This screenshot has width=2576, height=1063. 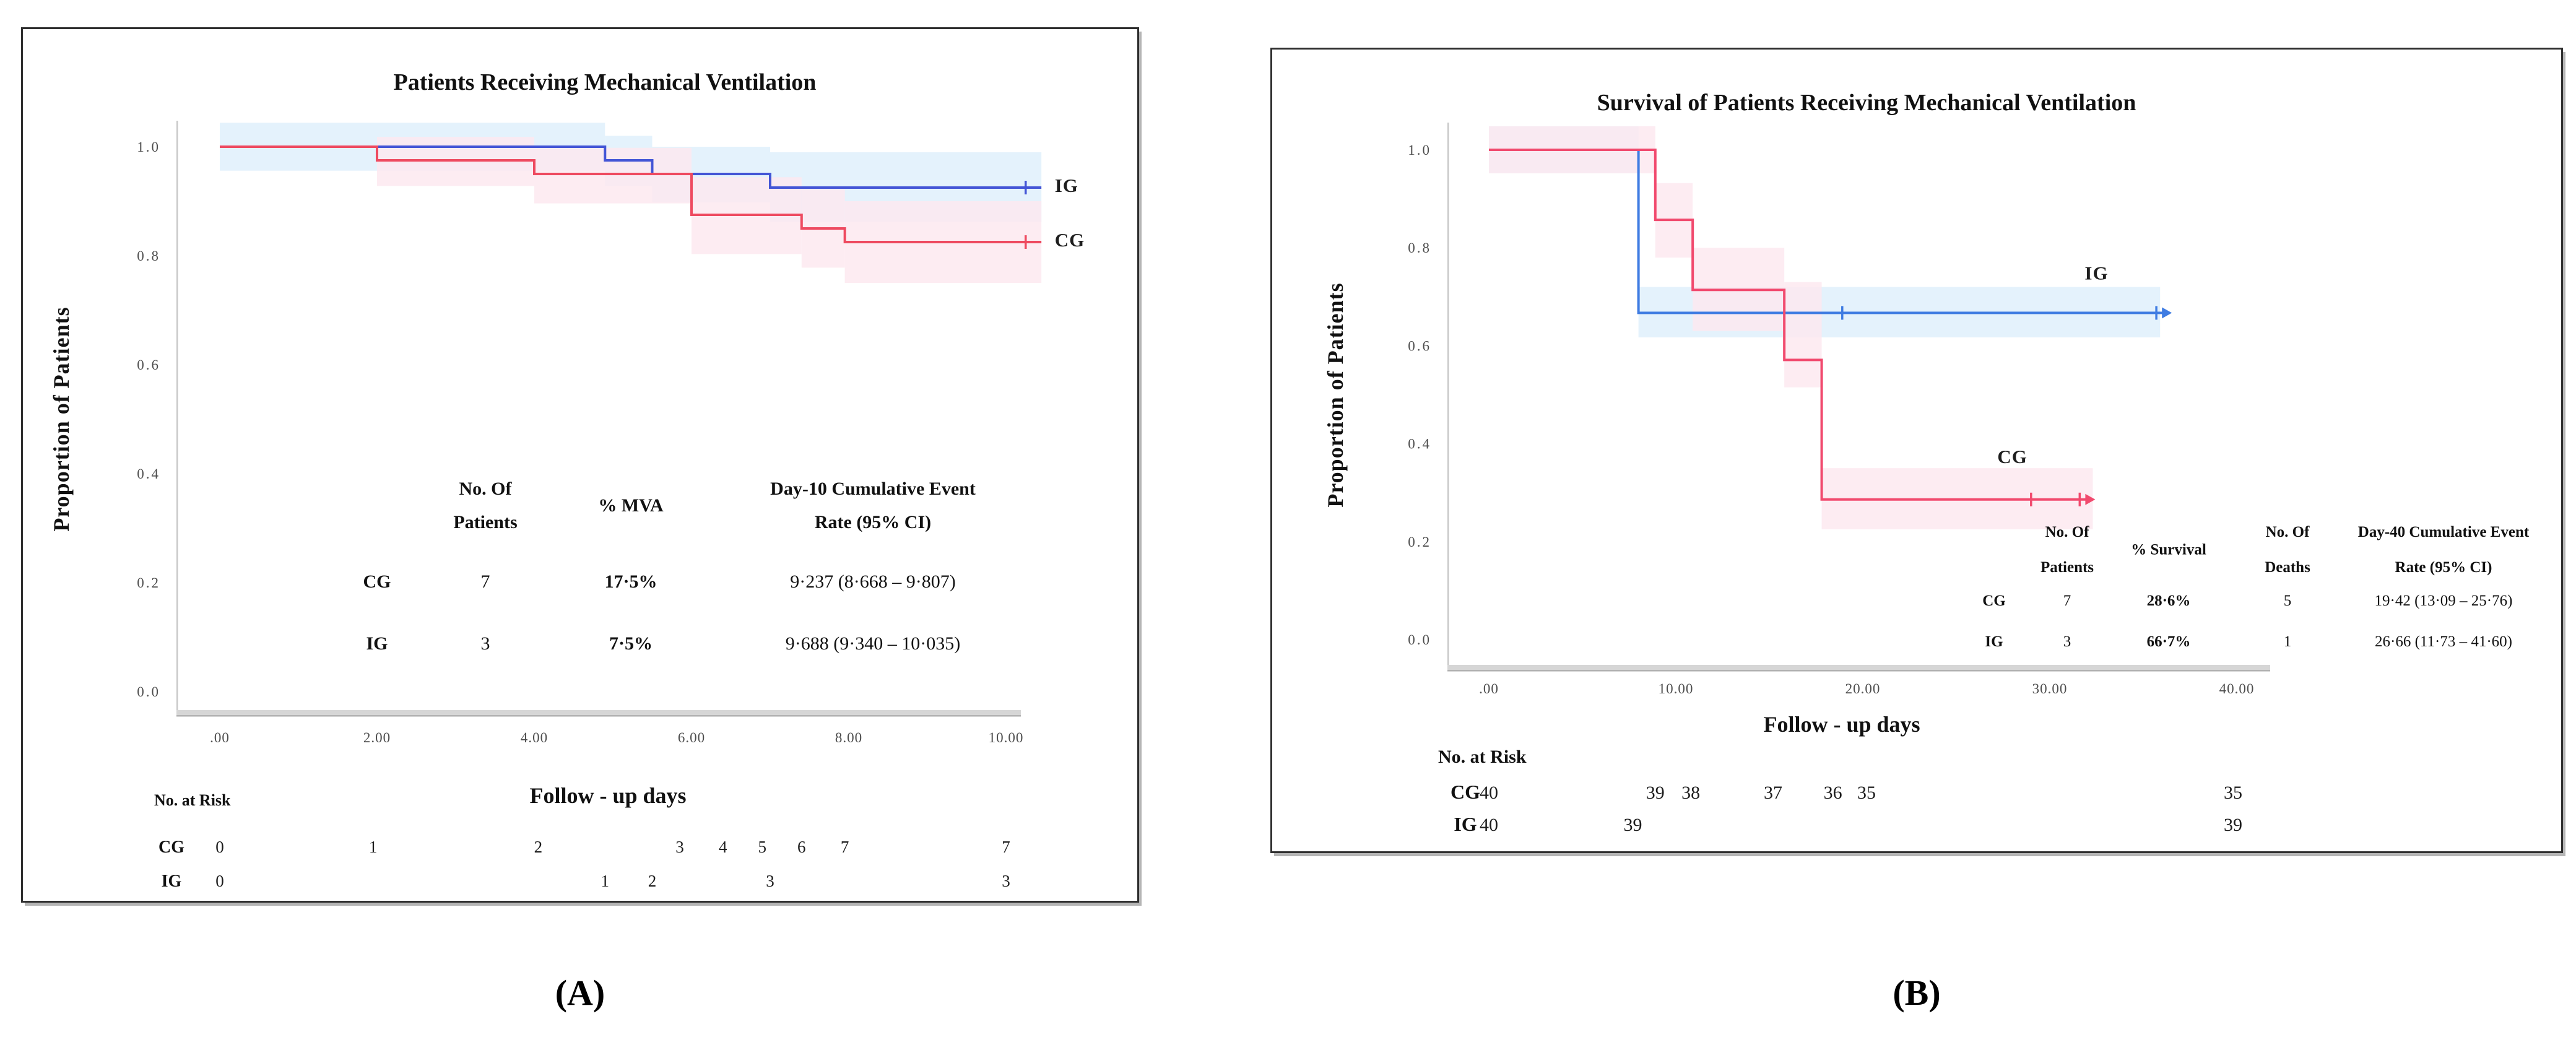 I want to click on ig-curve, so click(x=631, y=167).